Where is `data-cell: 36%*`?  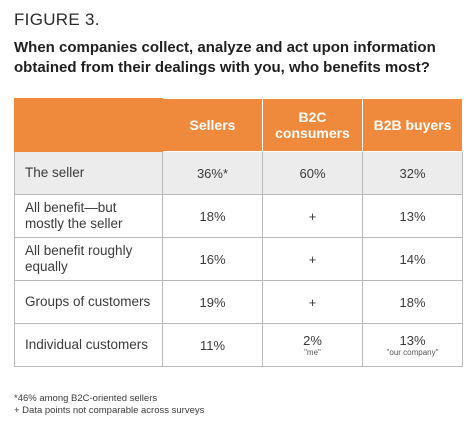 data-cell: 36%* is located at coordinates (212, 173).